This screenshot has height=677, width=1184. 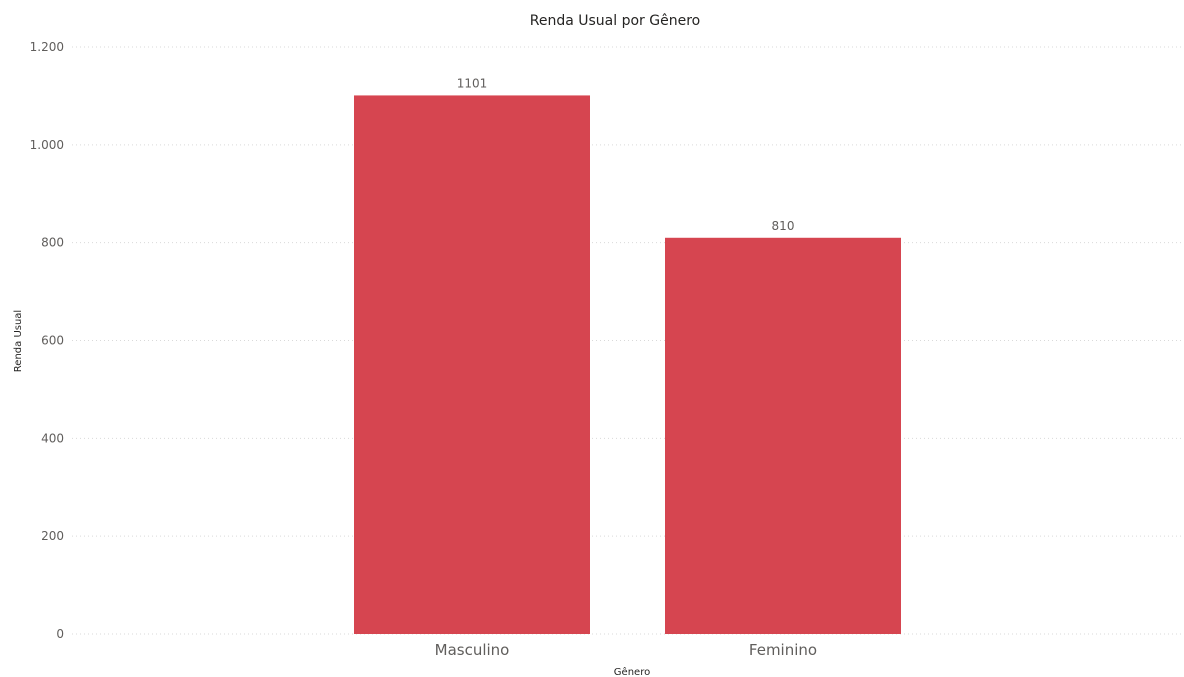 I want to click on y-tick-label: 800, so click(x=52, y=243).